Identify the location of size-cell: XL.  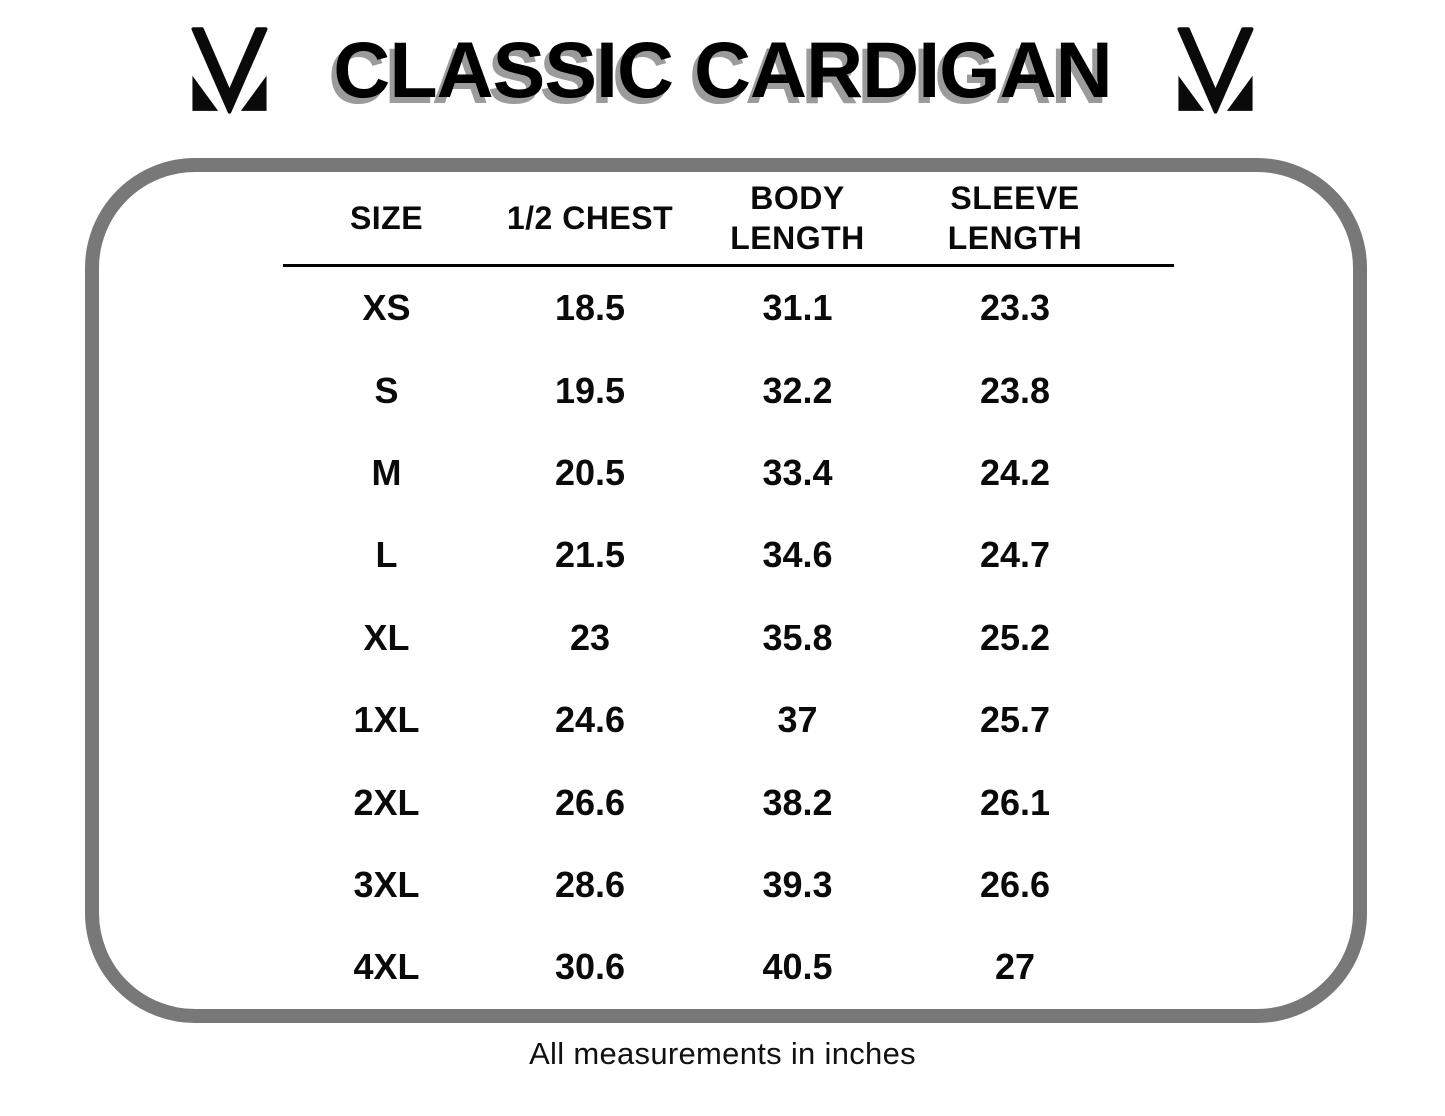
(386, 637).